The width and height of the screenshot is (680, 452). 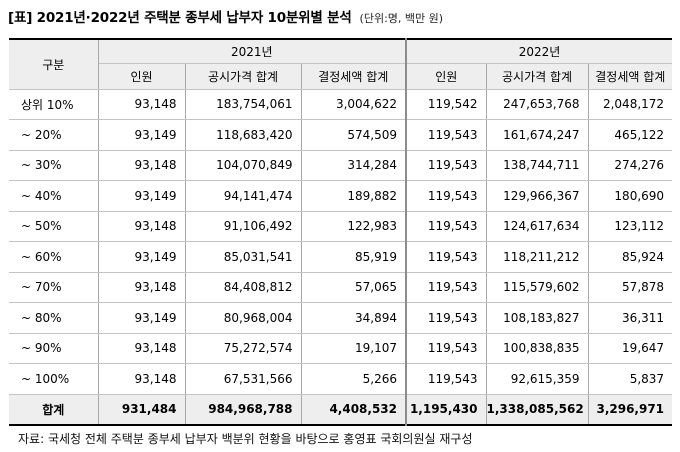 What do you see at coordinates (630, 257) in the screenshot?
I see `cell-value: 85,924` at bounding box center [630, 257].